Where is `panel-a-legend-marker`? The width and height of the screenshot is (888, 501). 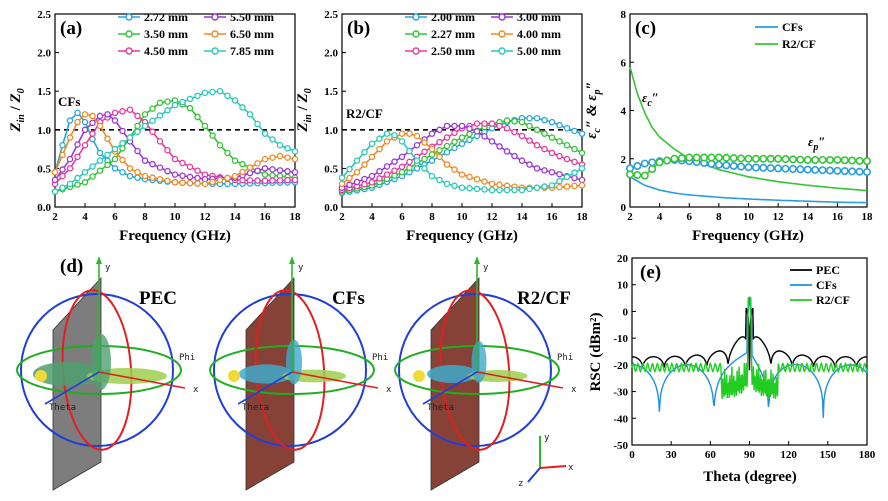 panel-a-legend-marker is located at coordinates (129, 34).